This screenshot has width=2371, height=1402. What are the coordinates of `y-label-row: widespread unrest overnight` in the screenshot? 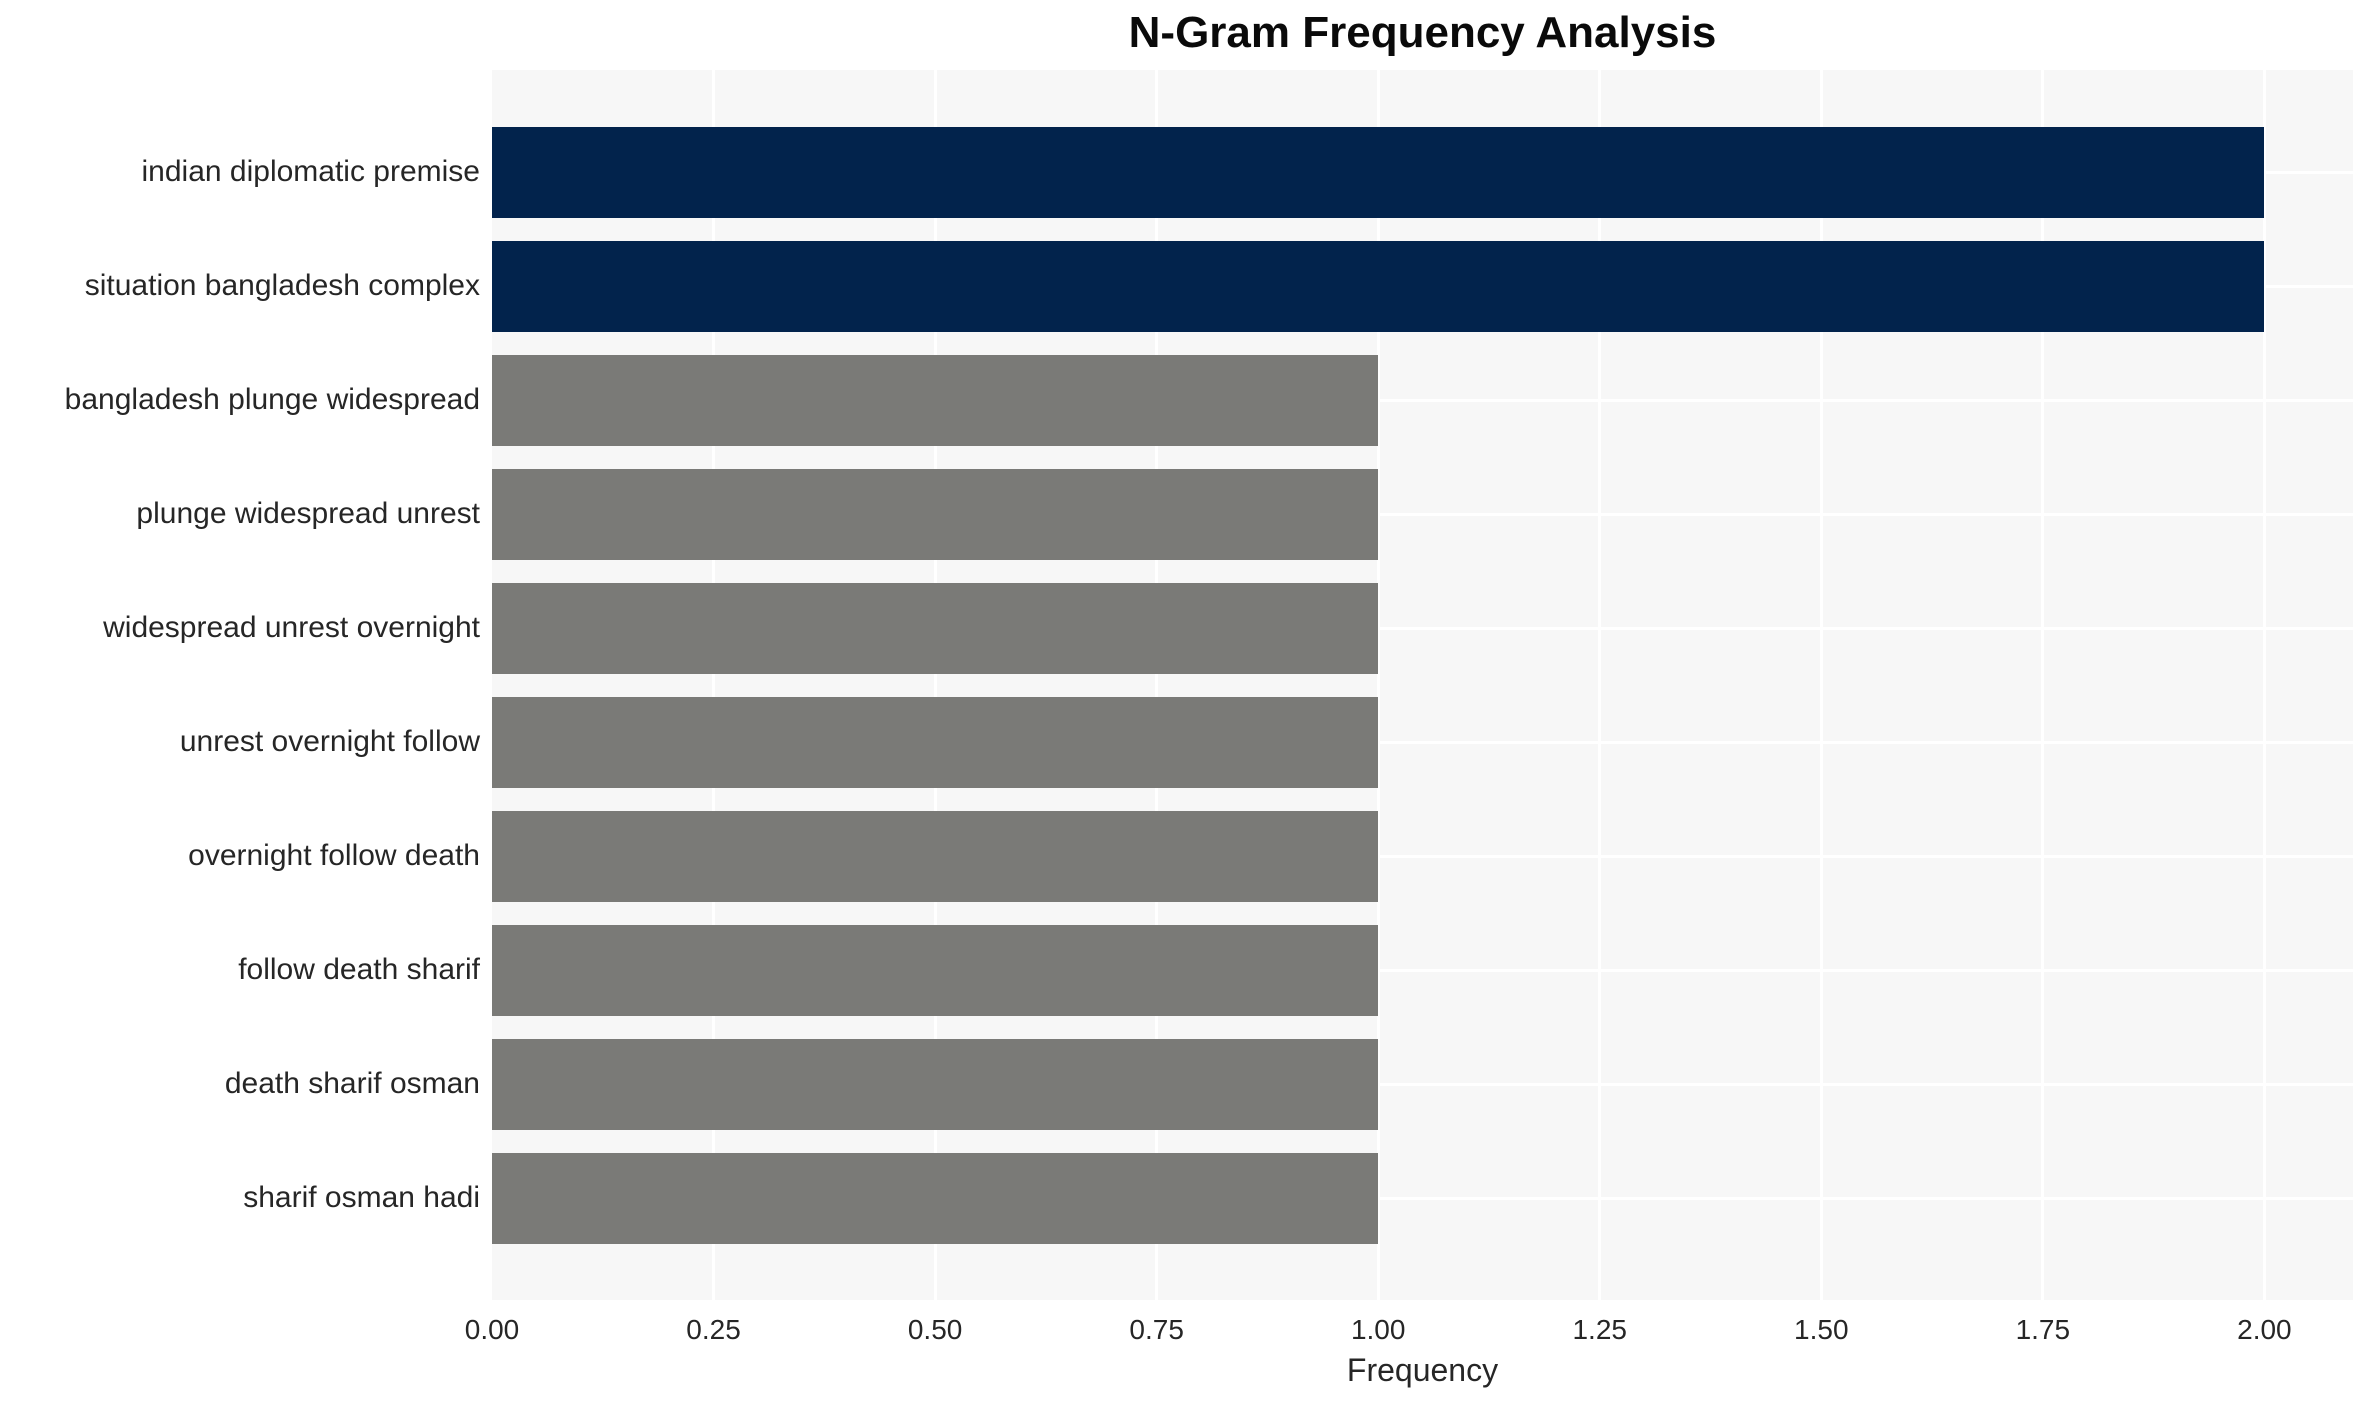 It's located at (246, 628).